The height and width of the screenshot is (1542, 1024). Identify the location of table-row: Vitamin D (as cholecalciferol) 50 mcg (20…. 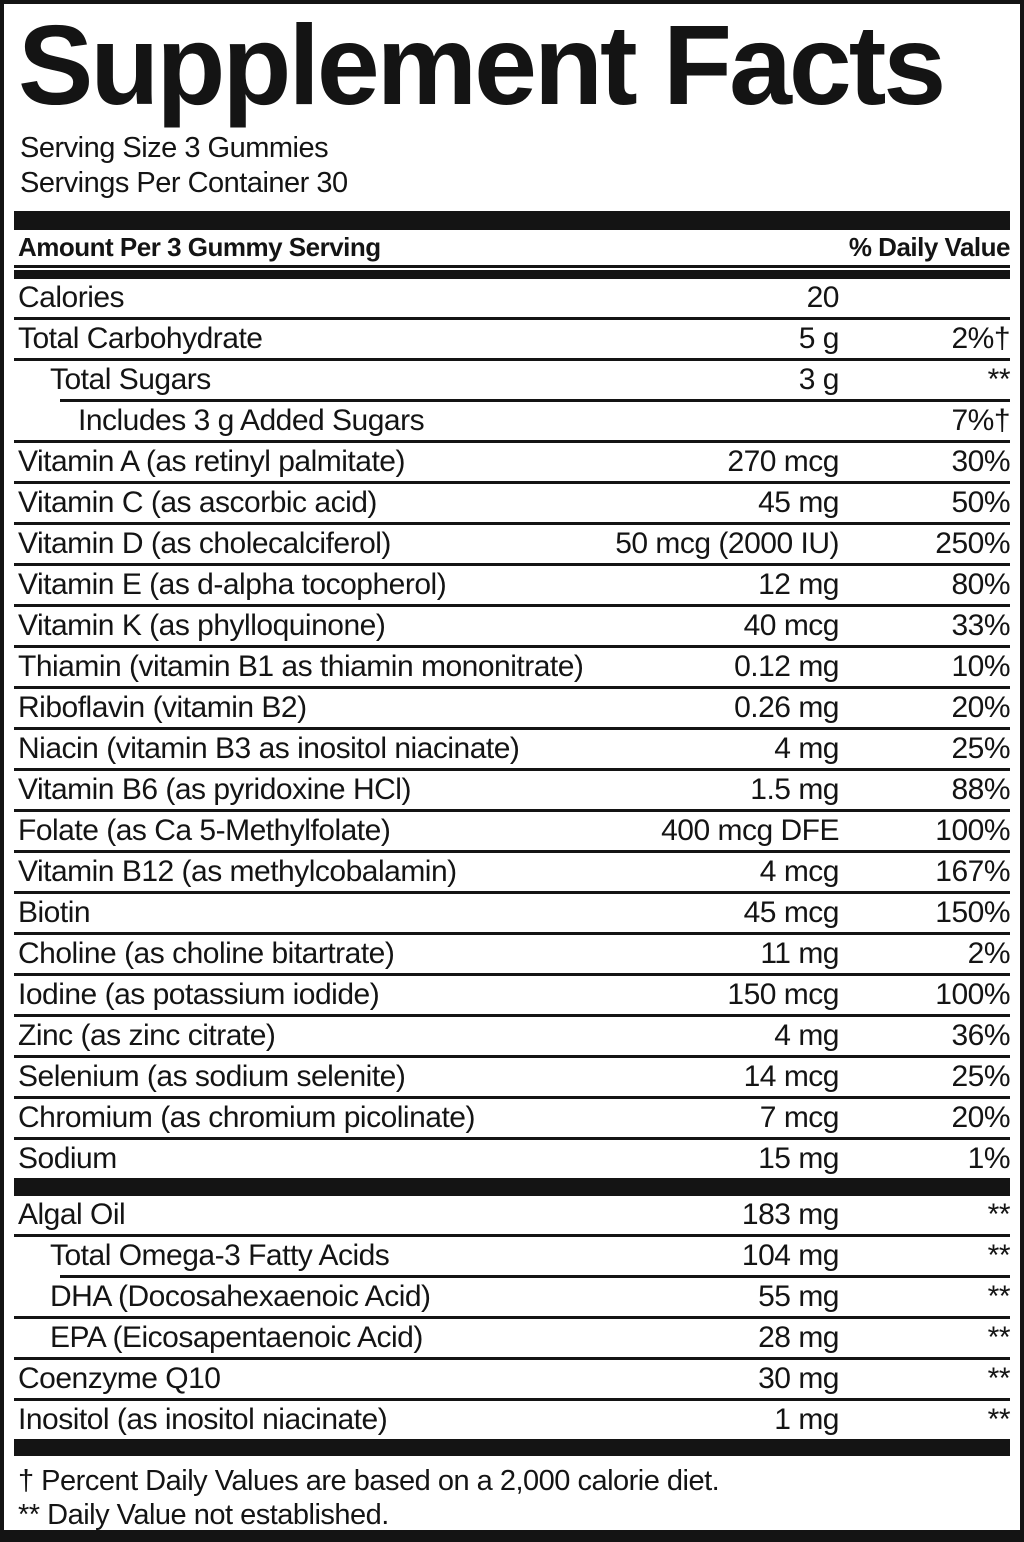
(512, 544).